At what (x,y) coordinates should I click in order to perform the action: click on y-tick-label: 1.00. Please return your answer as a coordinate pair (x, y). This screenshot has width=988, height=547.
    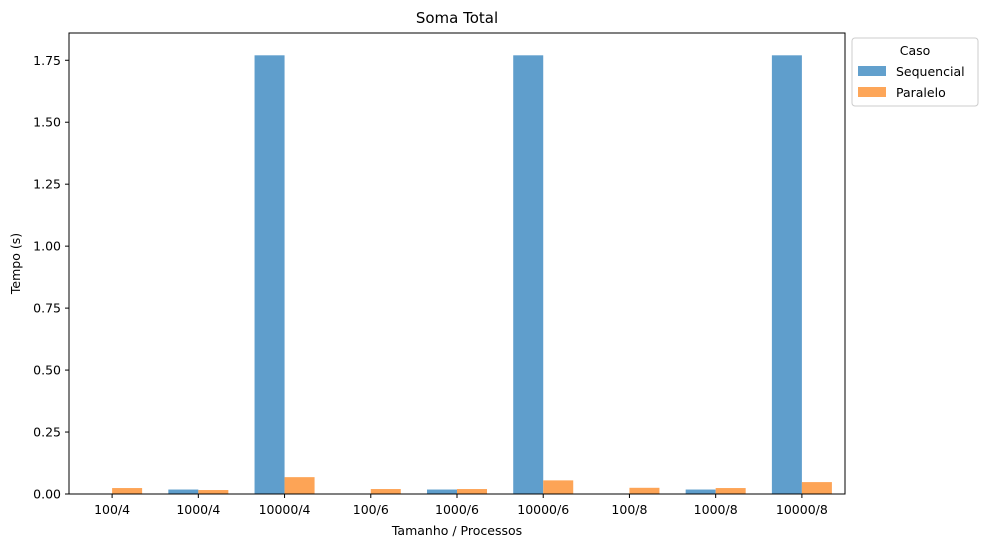
    Looking at the image, I should click on (47, 246).